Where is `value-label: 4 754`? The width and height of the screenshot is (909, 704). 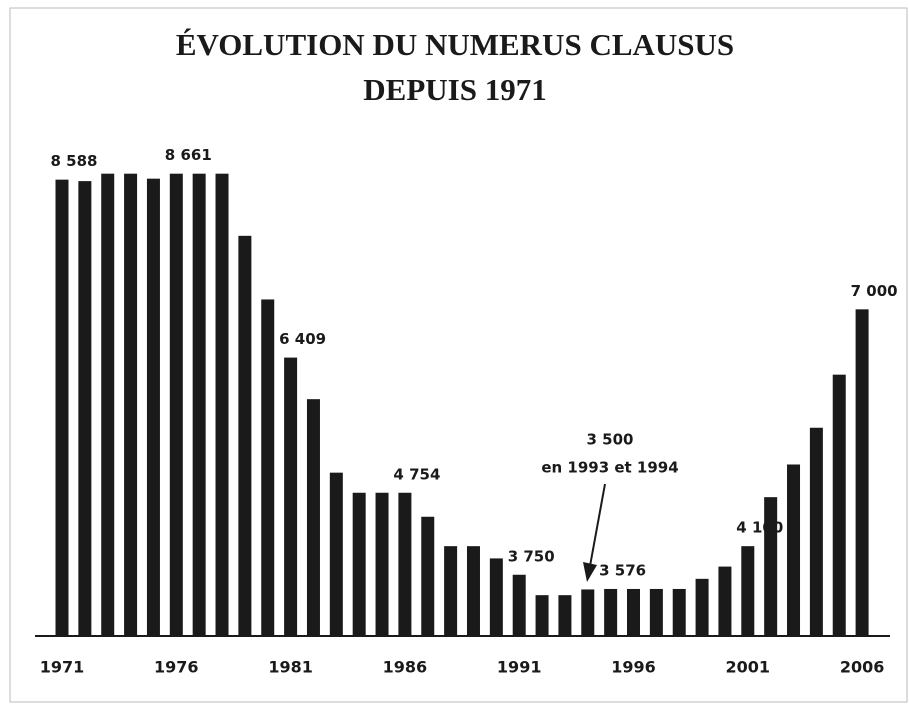 value-label: 4 754 is located at coordinates (416, 474).